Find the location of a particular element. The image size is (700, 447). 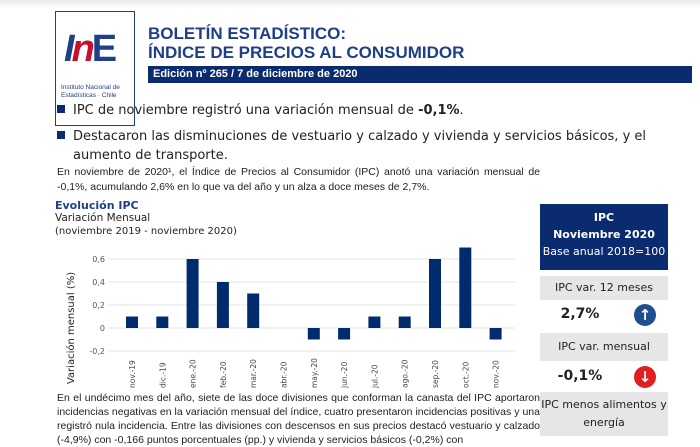

x-tick-label: ene.-20 is located at coordinates (193, 373).